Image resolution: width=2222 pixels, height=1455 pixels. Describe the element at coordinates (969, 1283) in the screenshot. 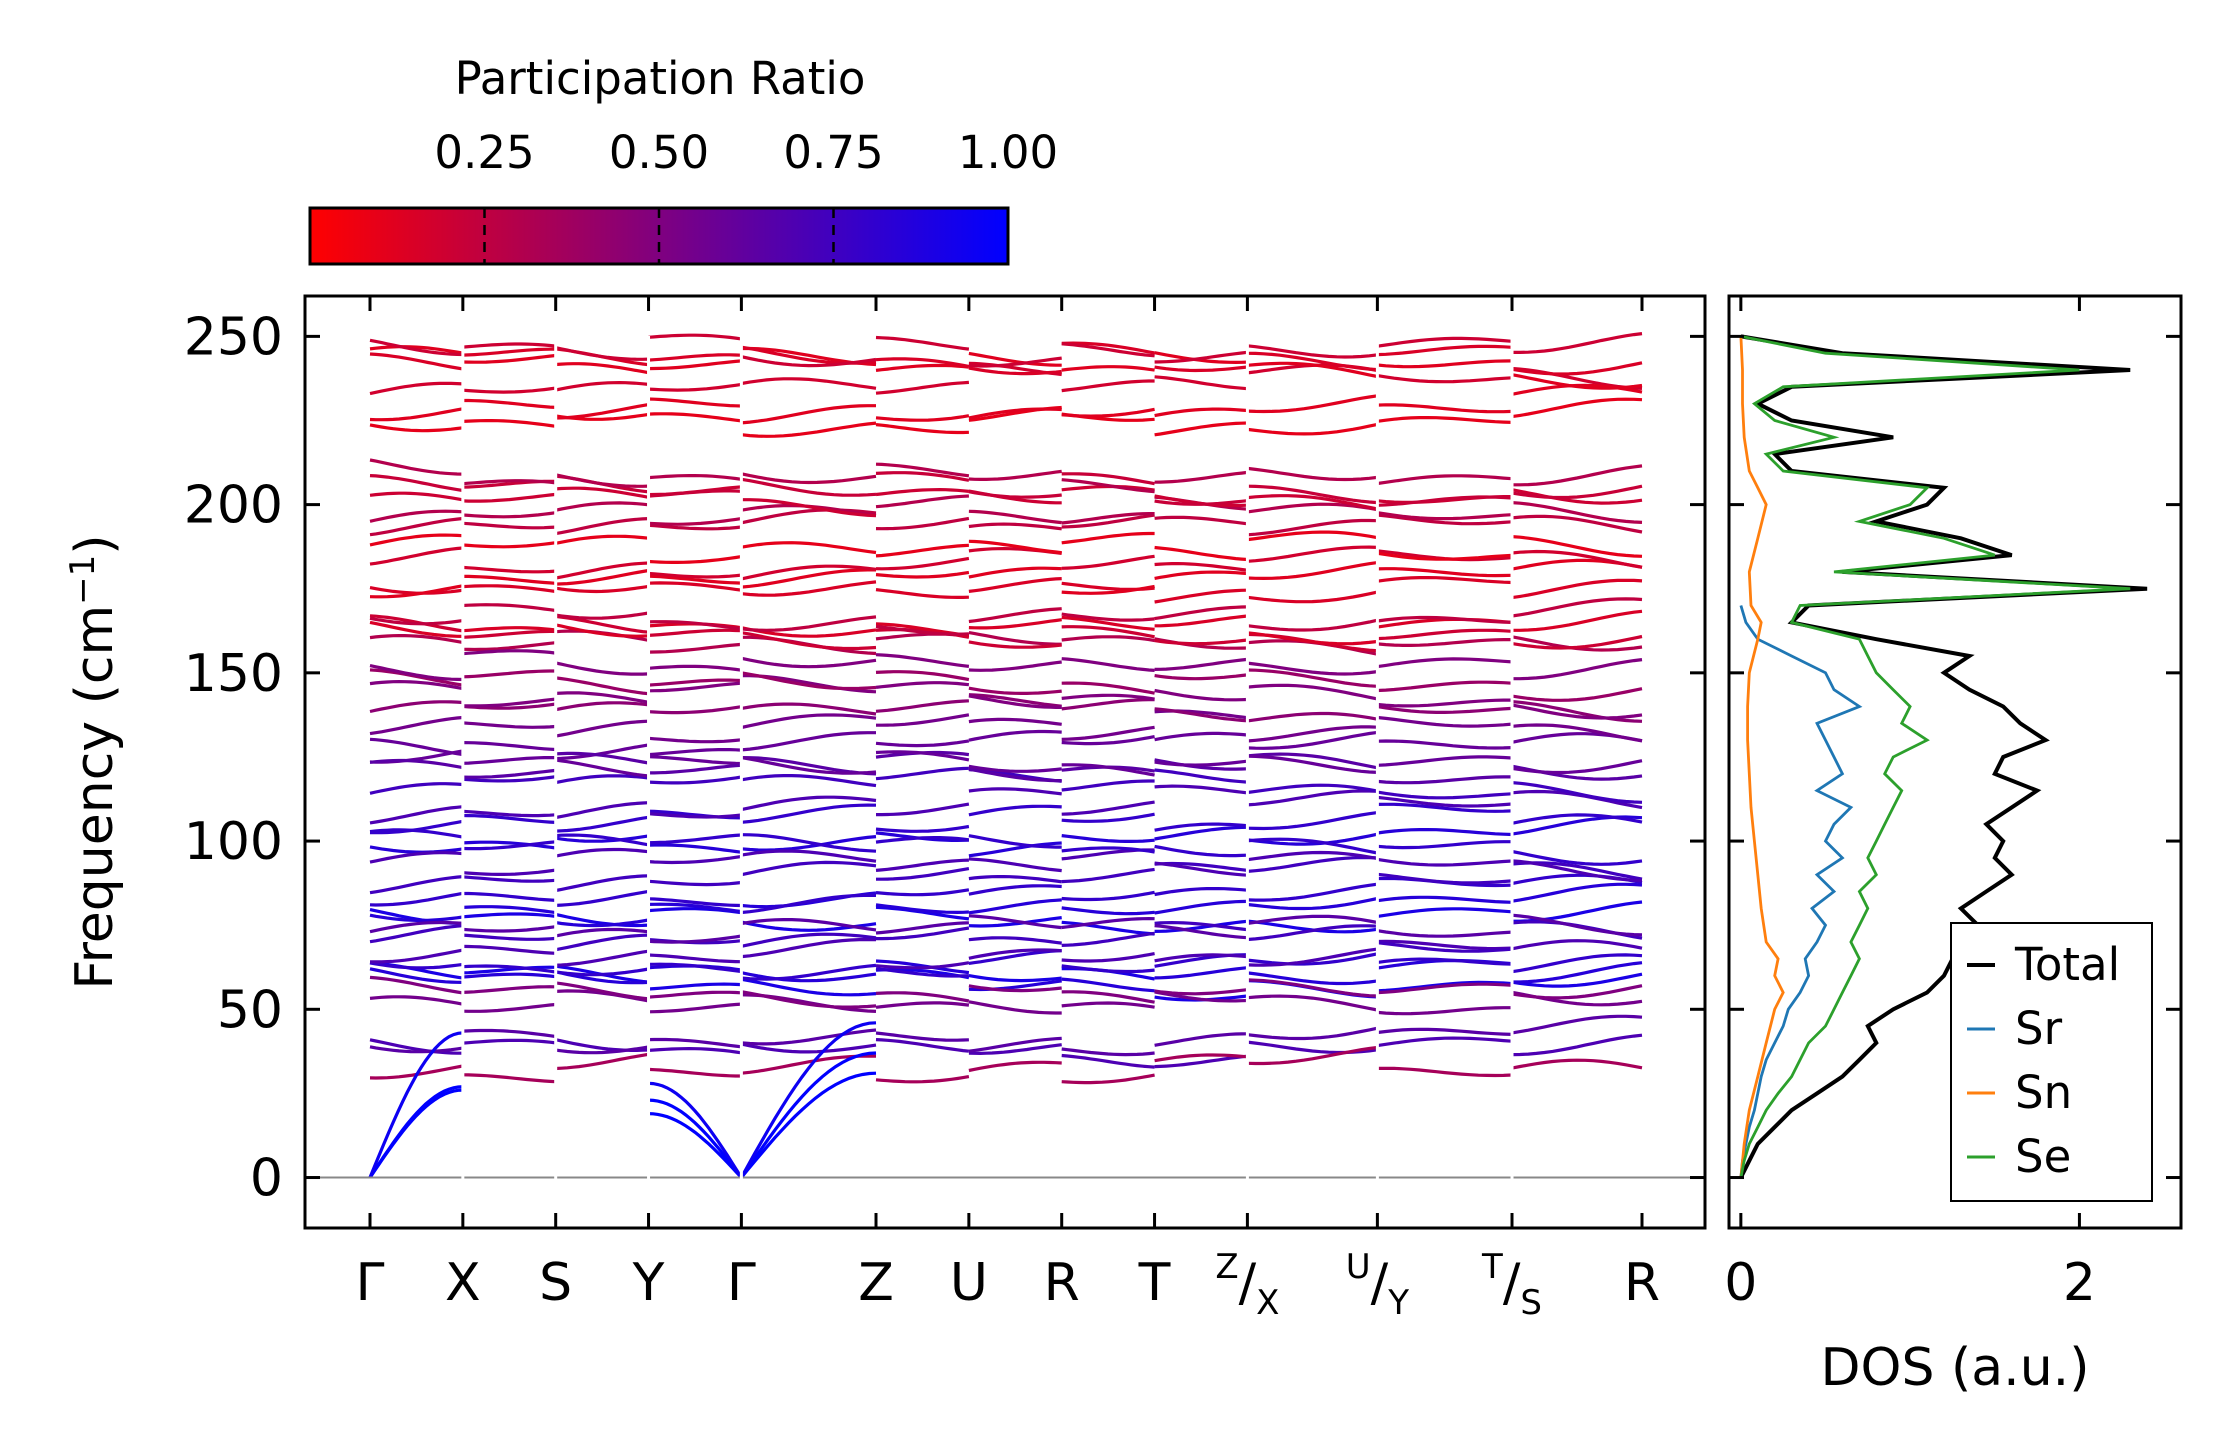

I see `path-label: U` at that location.